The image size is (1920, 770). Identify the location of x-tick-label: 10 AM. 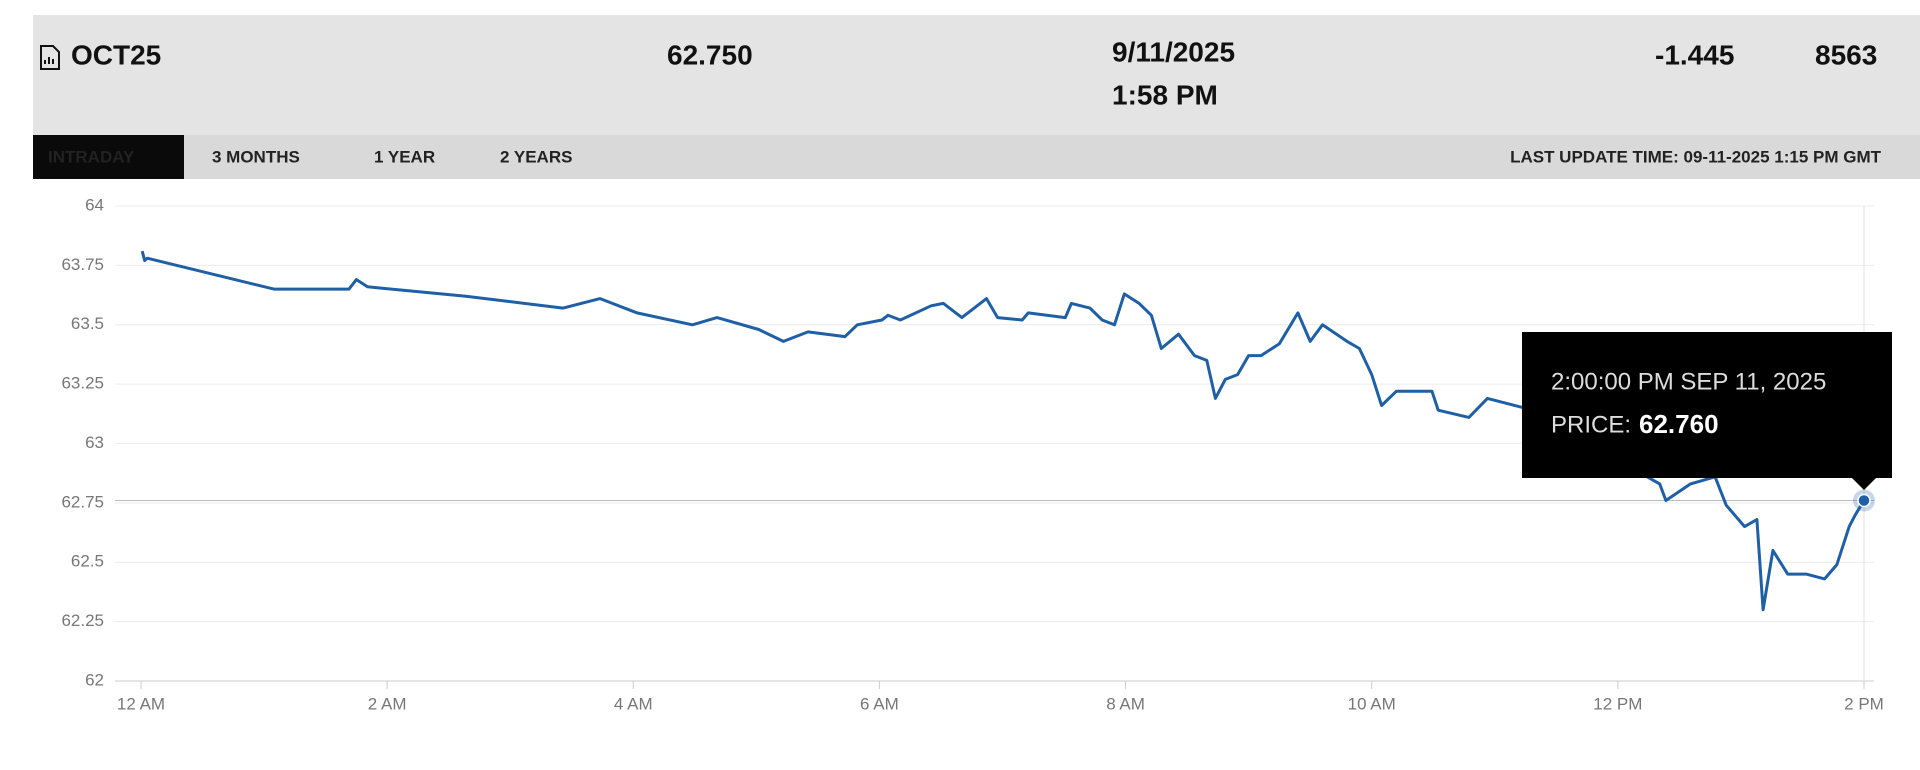
(1372, 703).